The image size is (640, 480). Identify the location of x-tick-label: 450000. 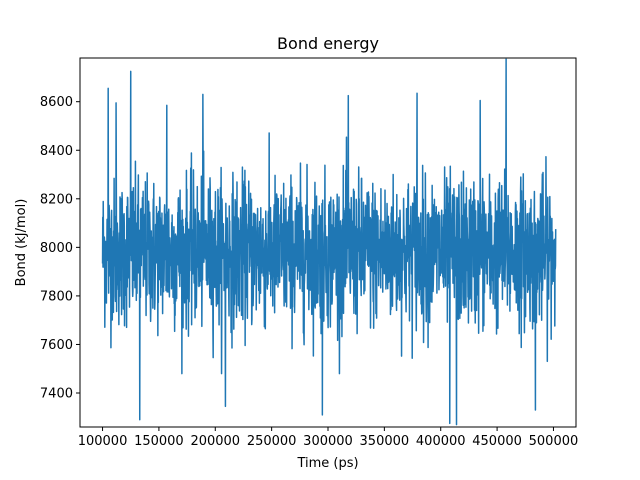
(497, 441).